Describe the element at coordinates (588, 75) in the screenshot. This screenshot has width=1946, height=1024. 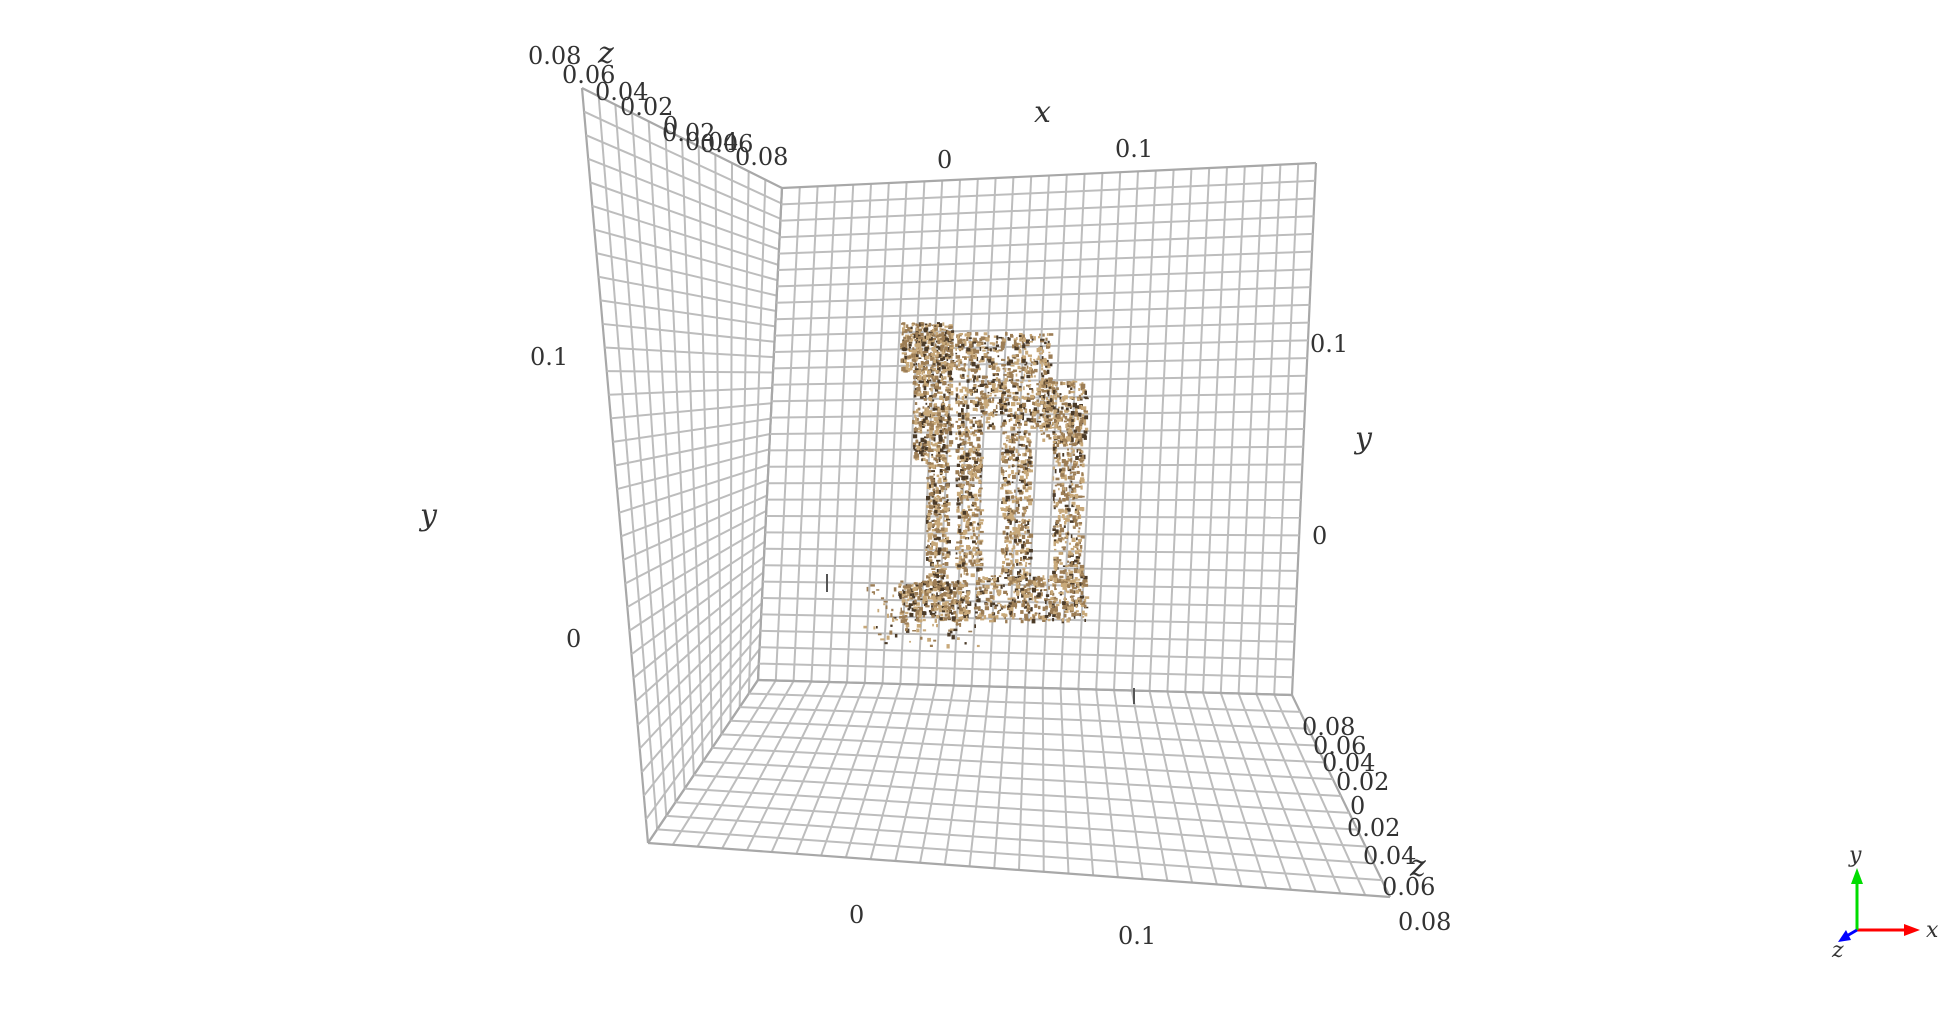
I see `left-z-tick-1: 0.06` at that location.